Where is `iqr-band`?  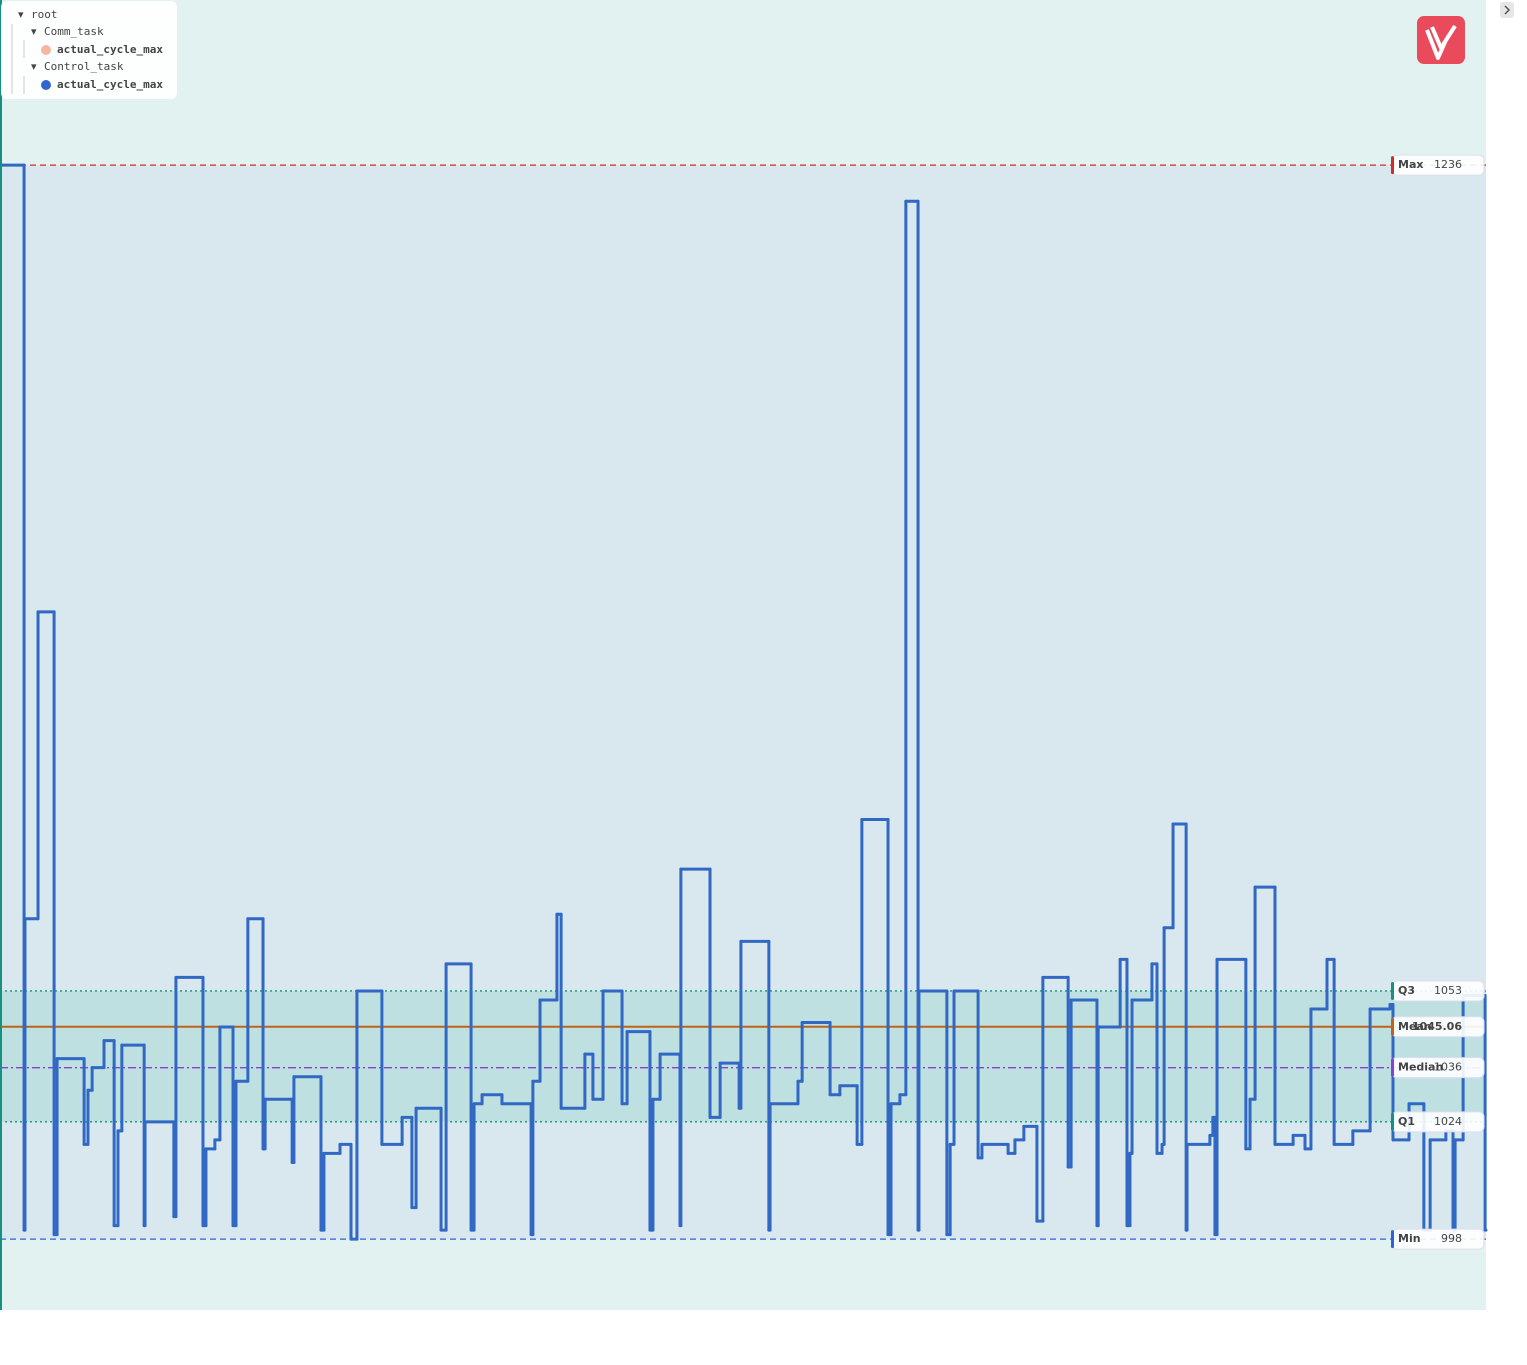 iqr-band is located at coordinates (743, 1056).